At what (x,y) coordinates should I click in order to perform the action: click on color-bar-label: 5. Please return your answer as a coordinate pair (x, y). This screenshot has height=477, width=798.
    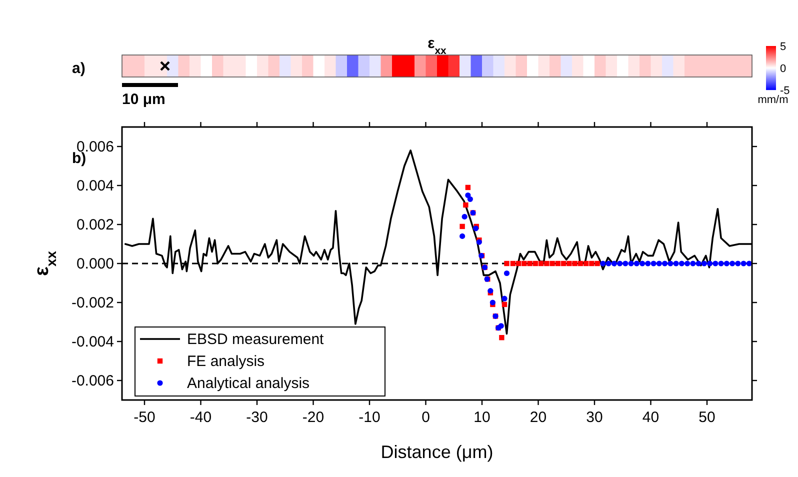
    Looking at the image, I should click on (783, 47).